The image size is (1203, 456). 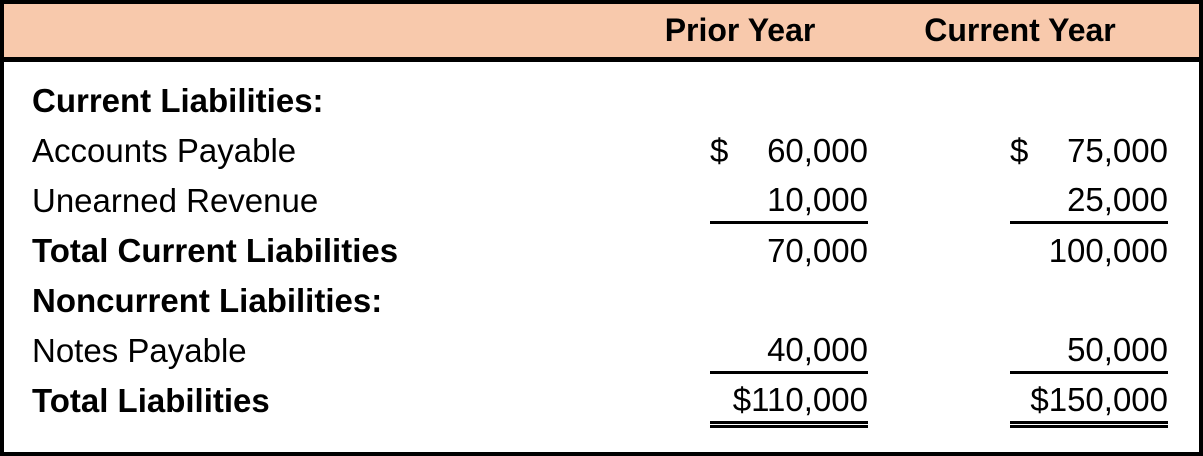 I want to click on prior-year-amount: $110,000, so click(x=789, y=403).